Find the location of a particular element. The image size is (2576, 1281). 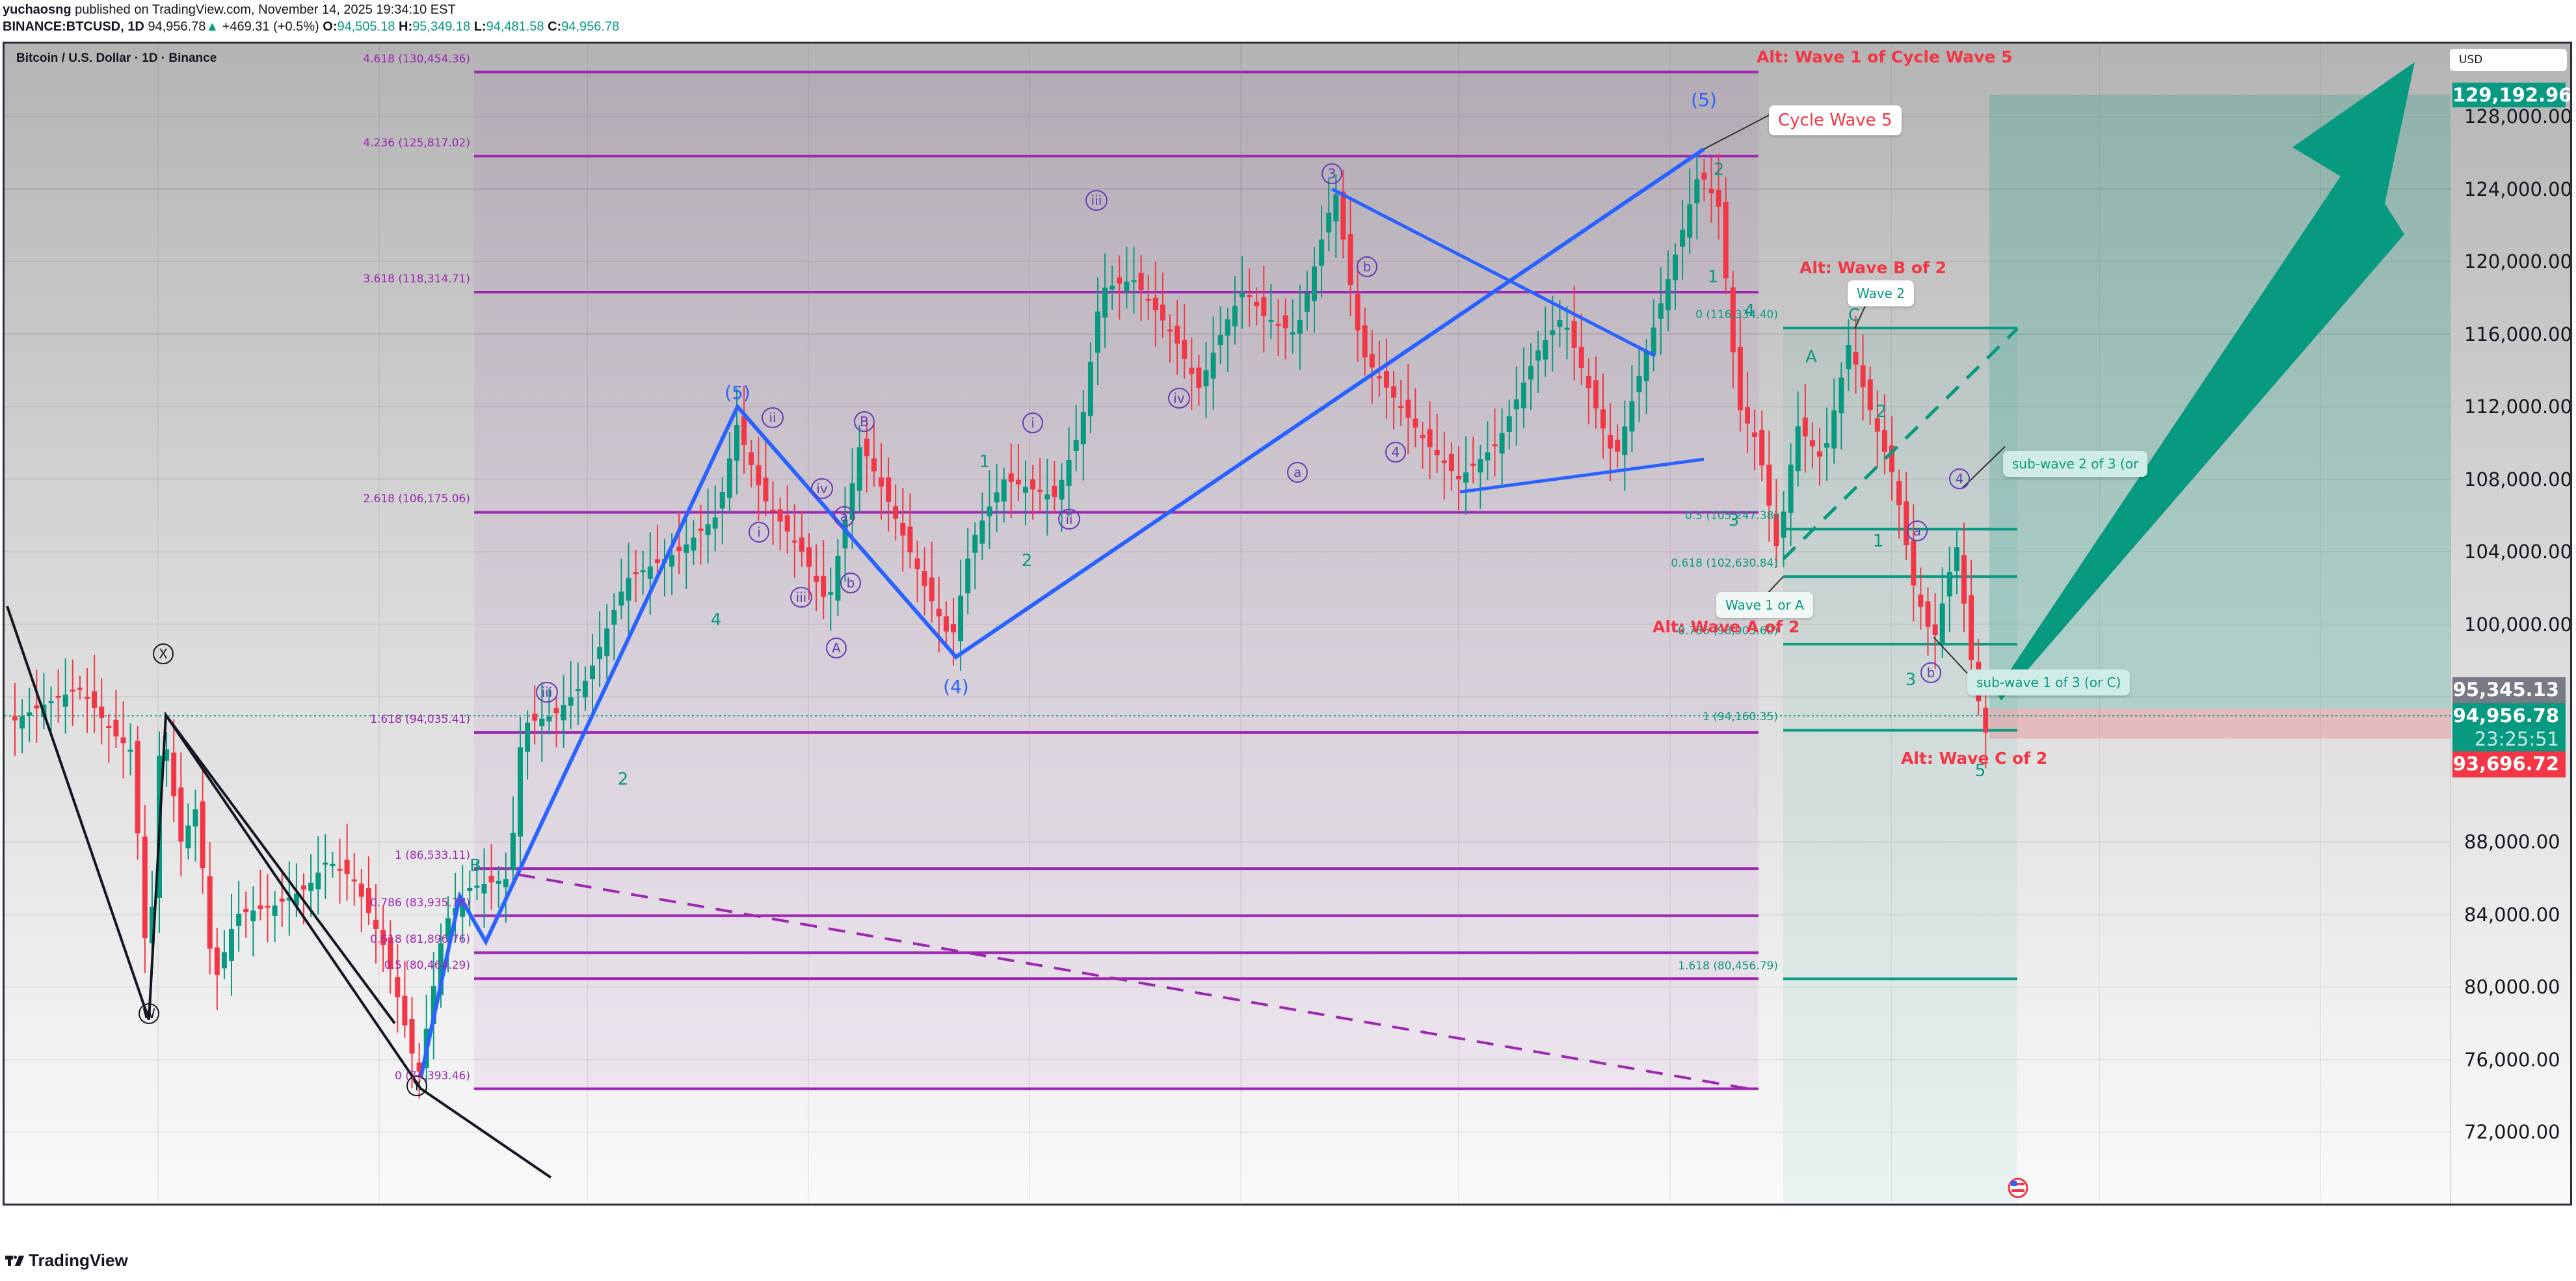

price-axis-tick: 112,000.00 is located at coordinates (2518, 407).